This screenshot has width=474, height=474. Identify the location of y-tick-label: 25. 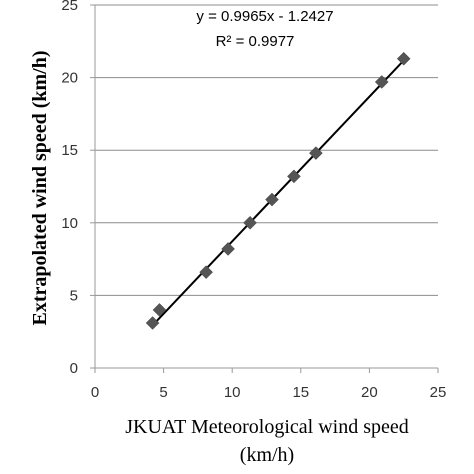
(69, 7).